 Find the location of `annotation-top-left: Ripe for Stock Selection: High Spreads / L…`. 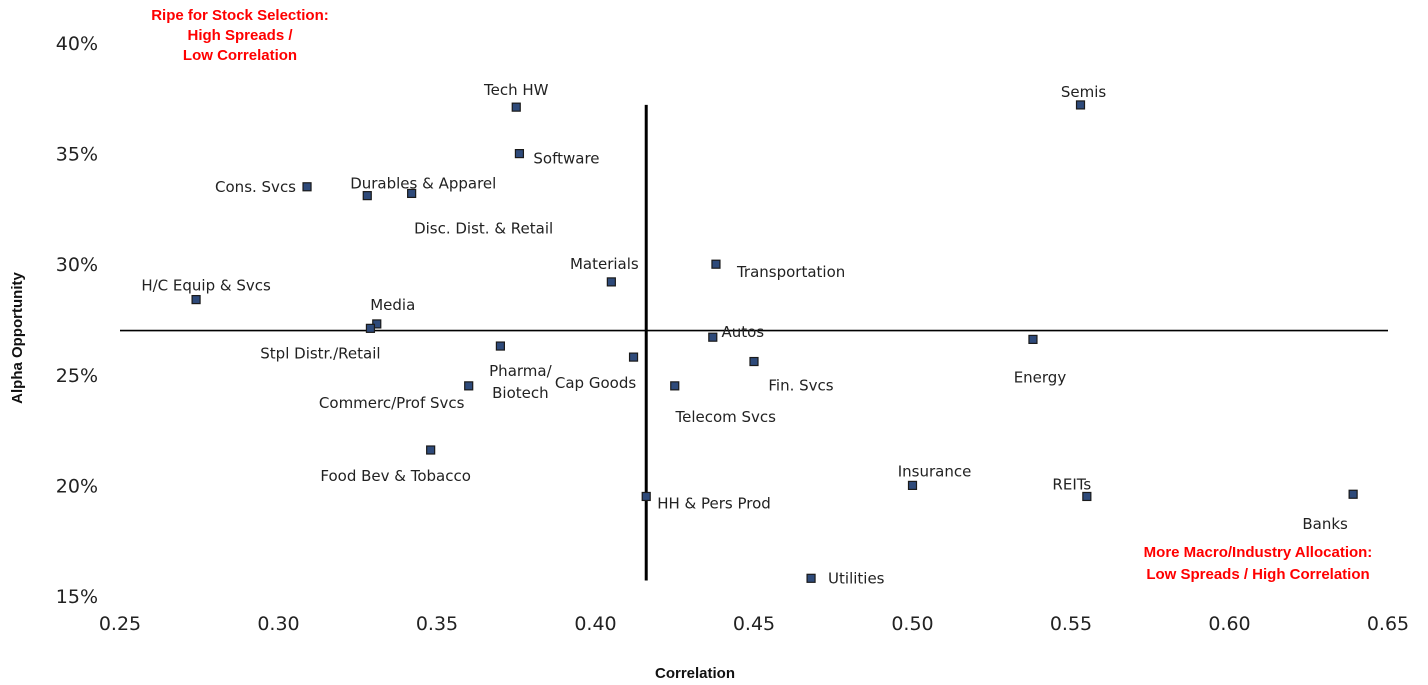

annotation-top-left: Ripe for Stock Selection: High Spreads / L… is located at coordinates (240, 35).